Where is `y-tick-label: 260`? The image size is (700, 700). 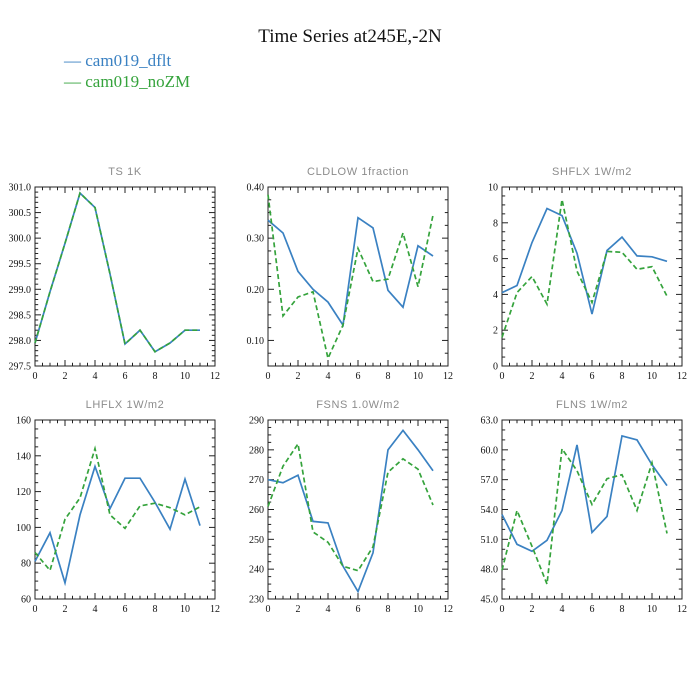
y-tick-label: 260 is located at coordinates (256, 510).